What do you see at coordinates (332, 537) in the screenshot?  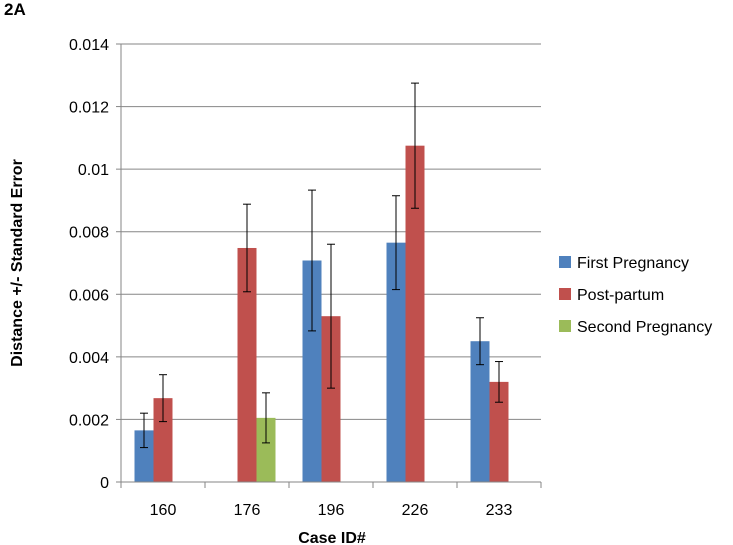 I see `x-axis-title: Case ID#` at bounding box center [332, 537].